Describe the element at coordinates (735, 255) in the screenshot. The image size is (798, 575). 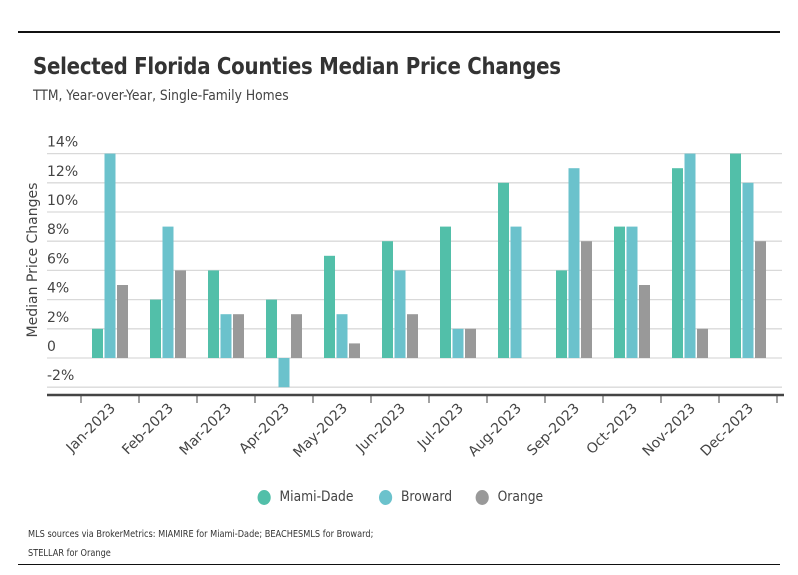
I see `bar-miami-dade-dec-2023` at that location.